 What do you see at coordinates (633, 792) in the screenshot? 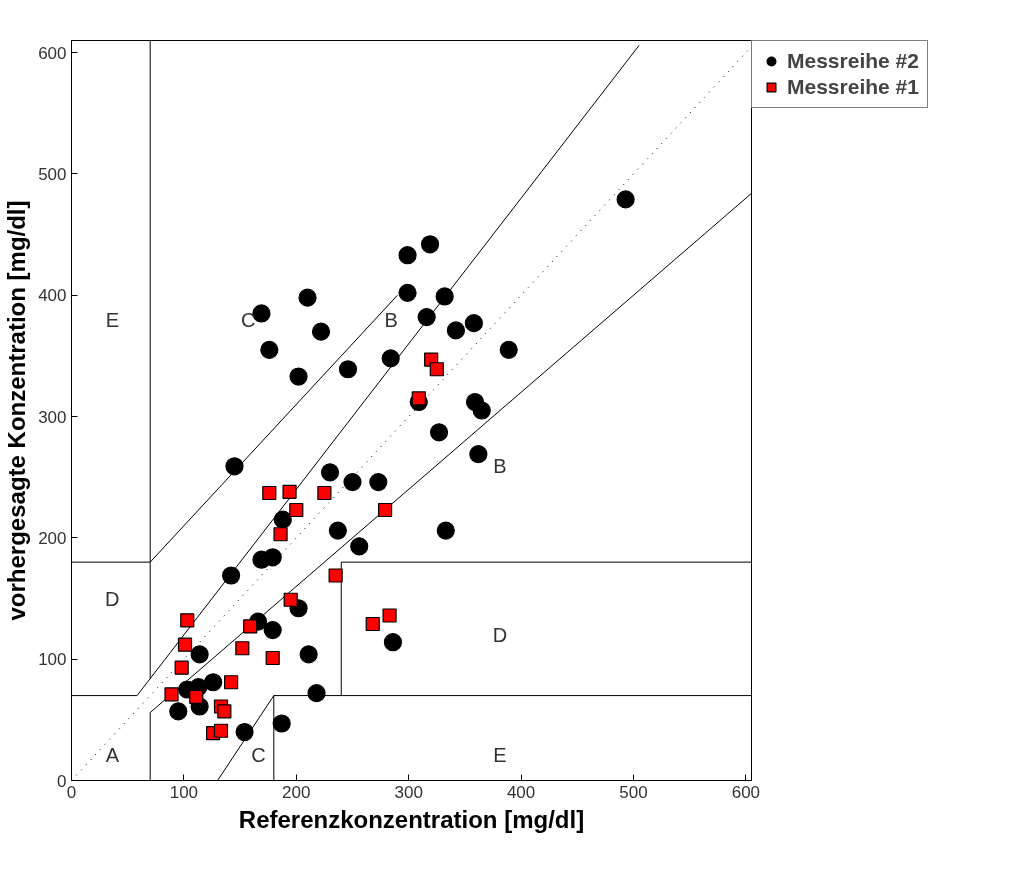
I see `x-tick-label: 500` at bounding box center [633, 792].